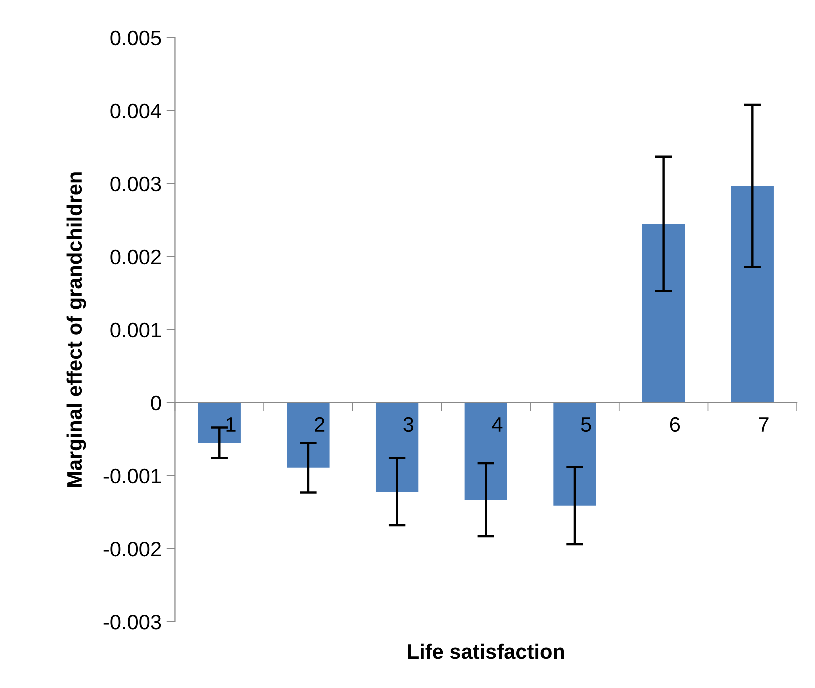 The height and width of the screenshot is (688, 815). I want to click on y-tick-label: 0.003, so click(136, 184).